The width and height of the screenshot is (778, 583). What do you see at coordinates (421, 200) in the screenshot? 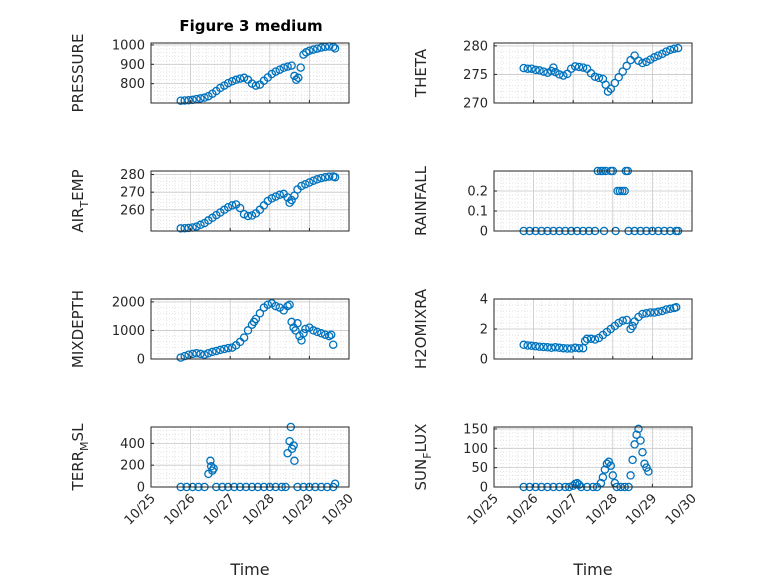
I see `y-axis-label: RAINFALL` at bounding box center [421, 200].